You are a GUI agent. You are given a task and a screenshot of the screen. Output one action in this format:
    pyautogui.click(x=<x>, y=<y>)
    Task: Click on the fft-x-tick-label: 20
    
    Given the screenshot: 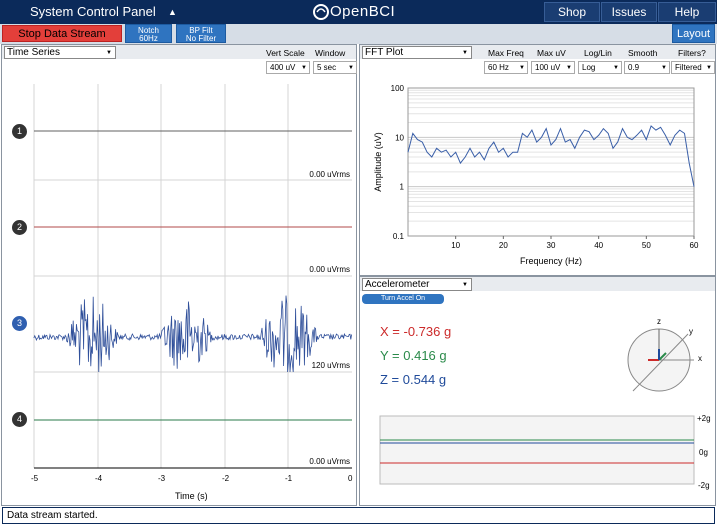 What is the action you would take?
    pyautogui.click(x=503, y=245)
    